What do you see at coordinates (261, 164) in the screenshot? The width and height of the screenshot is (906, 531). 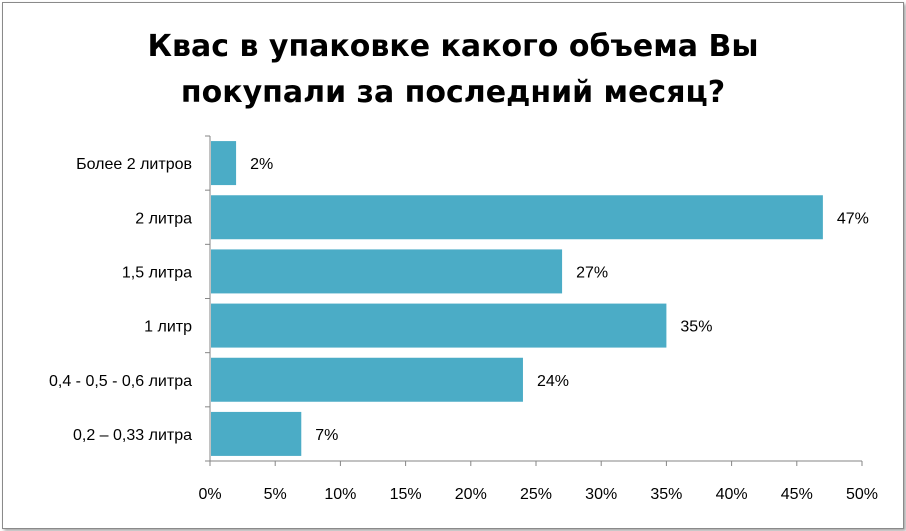 I see `data-label: 2%` at bounding box center [261, 164].